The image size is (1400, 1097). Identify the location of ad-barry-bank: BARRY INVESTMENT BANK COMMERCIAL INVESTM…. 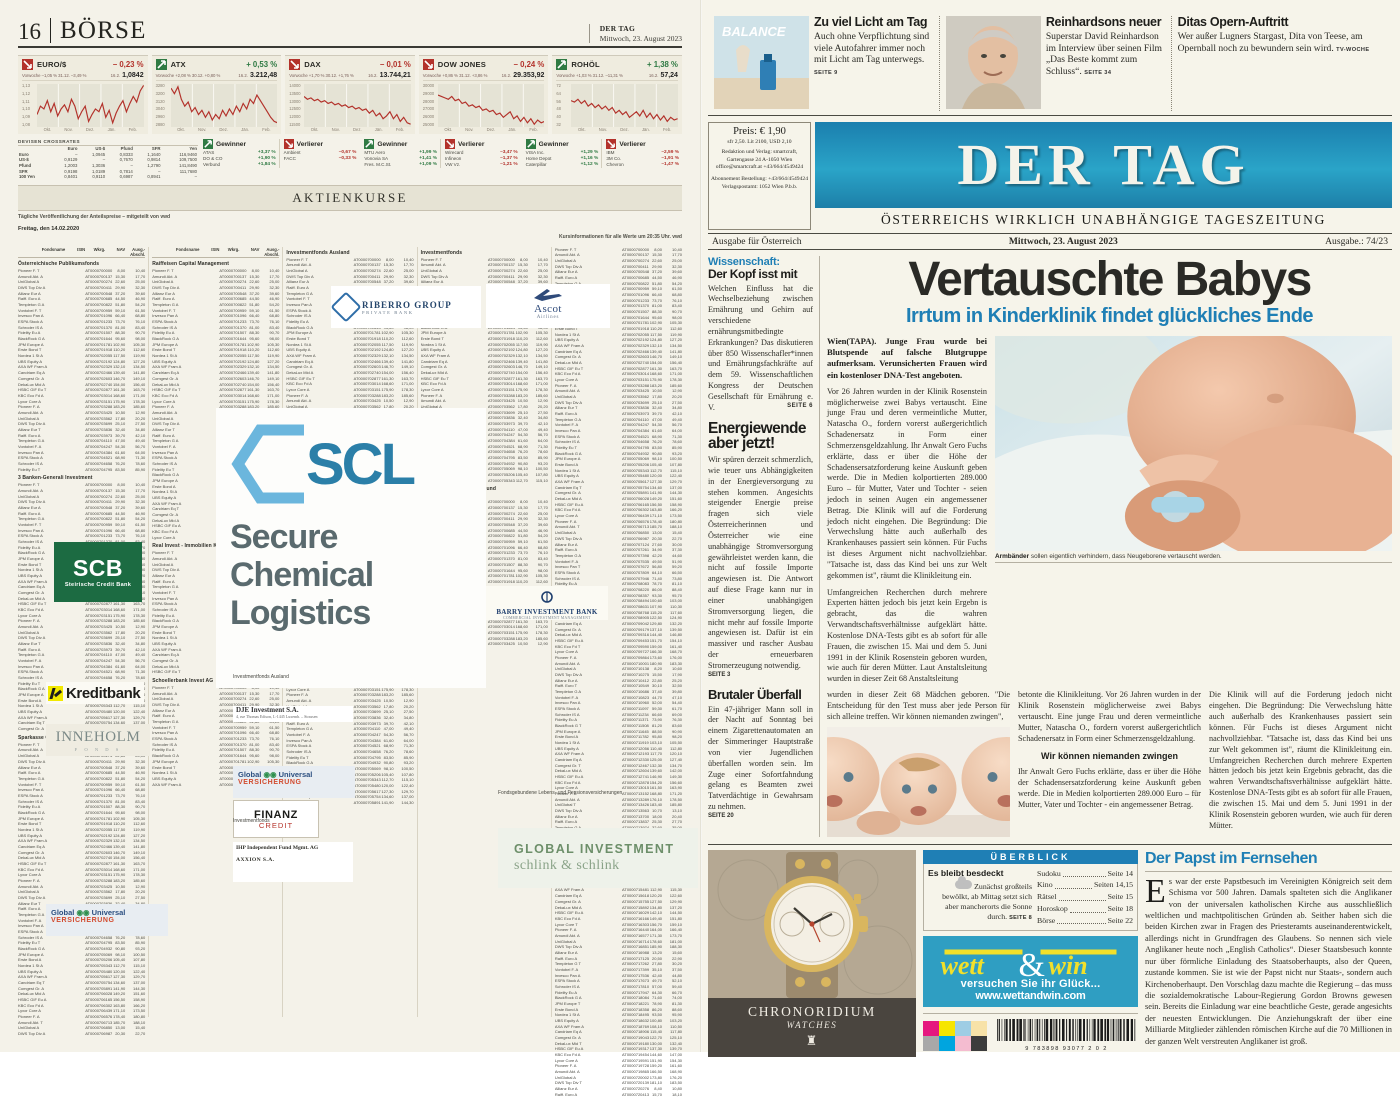
(547, 603).